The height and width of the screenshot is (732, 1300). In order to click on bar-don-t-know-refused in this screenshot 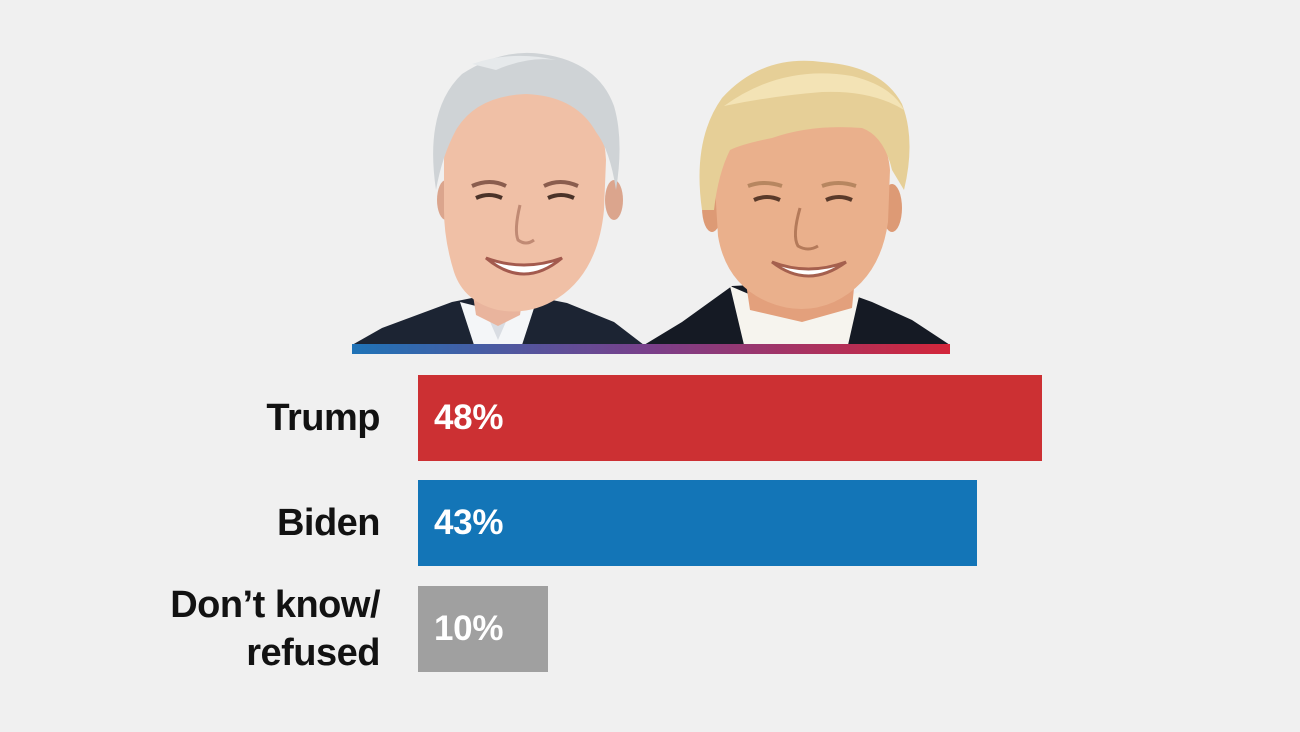, I will do `click(483, 629)`.